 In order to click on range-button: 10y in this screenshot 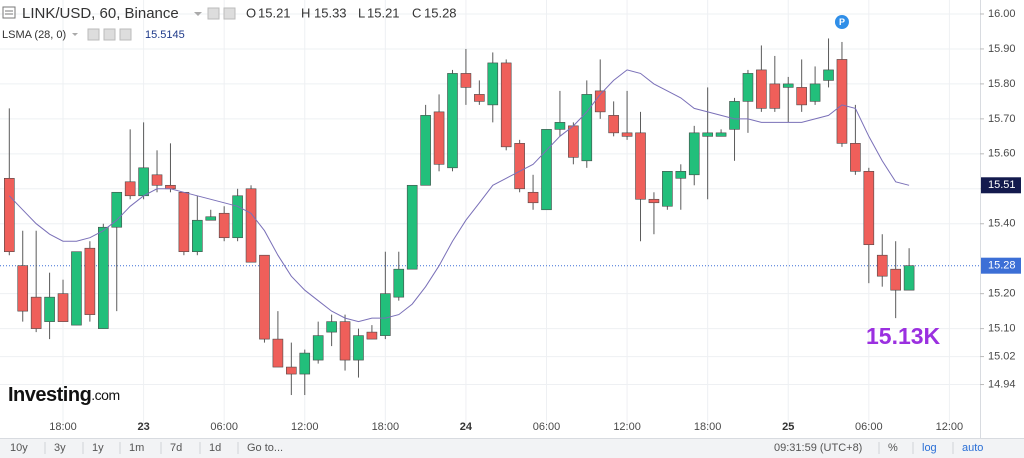, I will do `click(19, 448)`.